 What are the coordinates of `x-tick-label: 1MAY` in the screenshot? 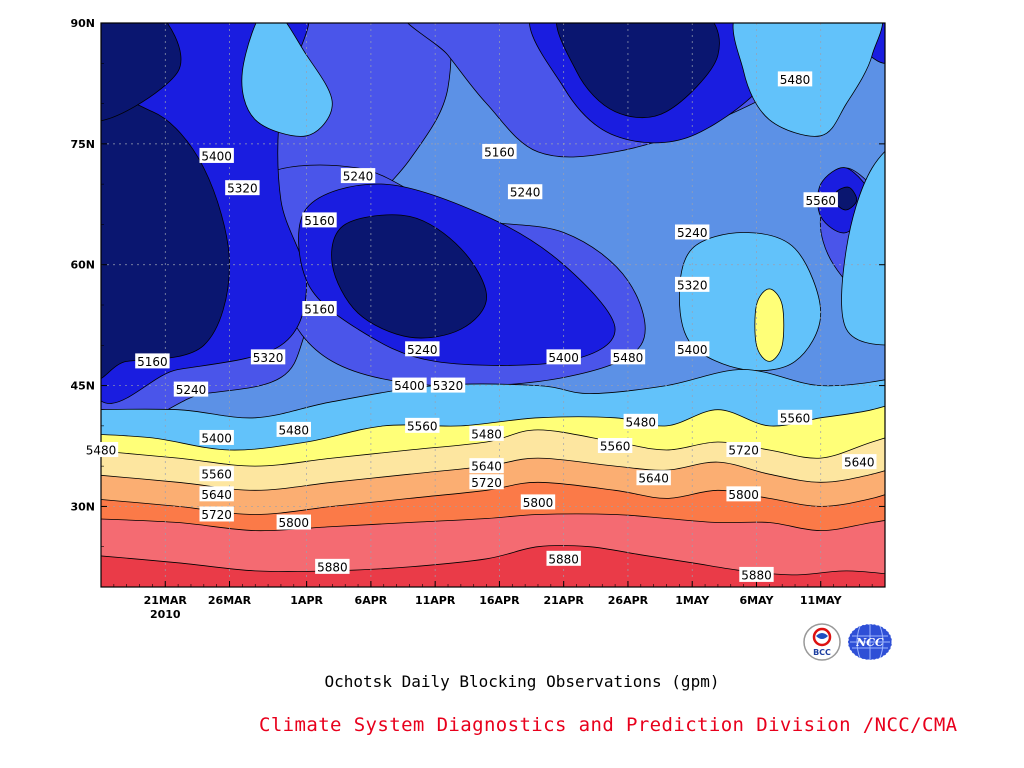 It's located at (692, 600).